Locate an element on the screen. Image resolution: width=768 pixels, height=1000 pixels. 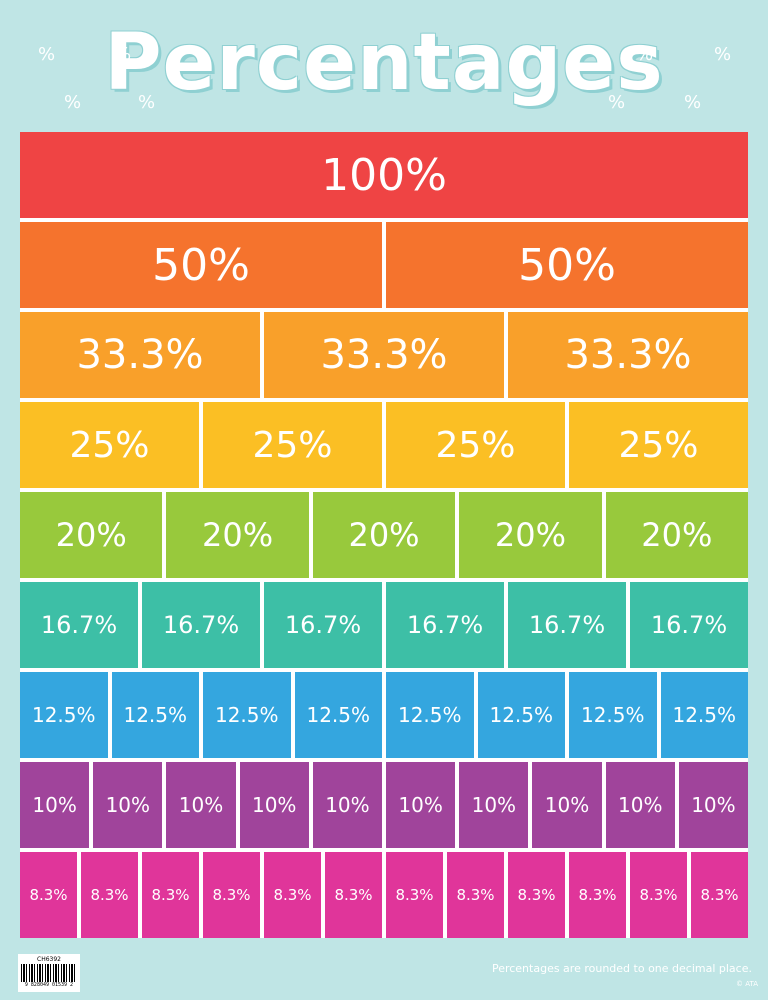
percent-row: 100% is located at coordinates (384, 175).